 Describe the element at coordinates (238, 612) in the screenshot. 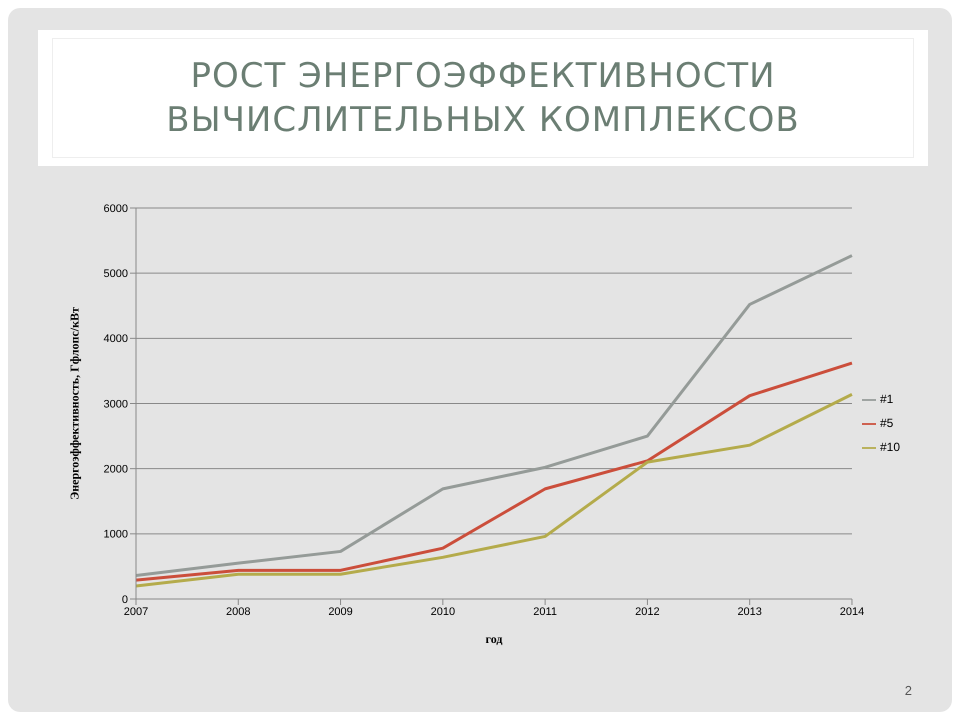

I see `x-tick-label: 2008` at that location.